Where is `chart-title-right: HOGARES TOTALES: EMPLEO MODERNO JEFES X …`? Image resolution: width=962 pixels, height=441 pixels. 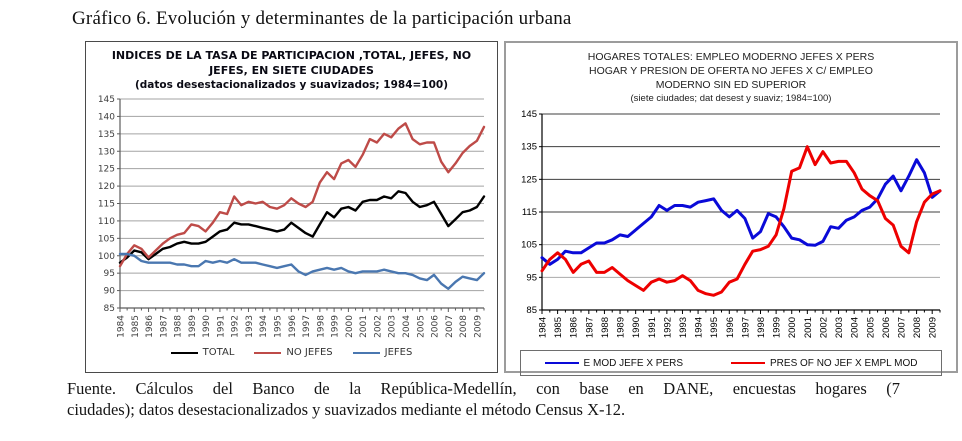
chart-title-right: HOGARES TOTALES: EMPLEO MODERNO JEFES X … is located at coordinates (731, 78).